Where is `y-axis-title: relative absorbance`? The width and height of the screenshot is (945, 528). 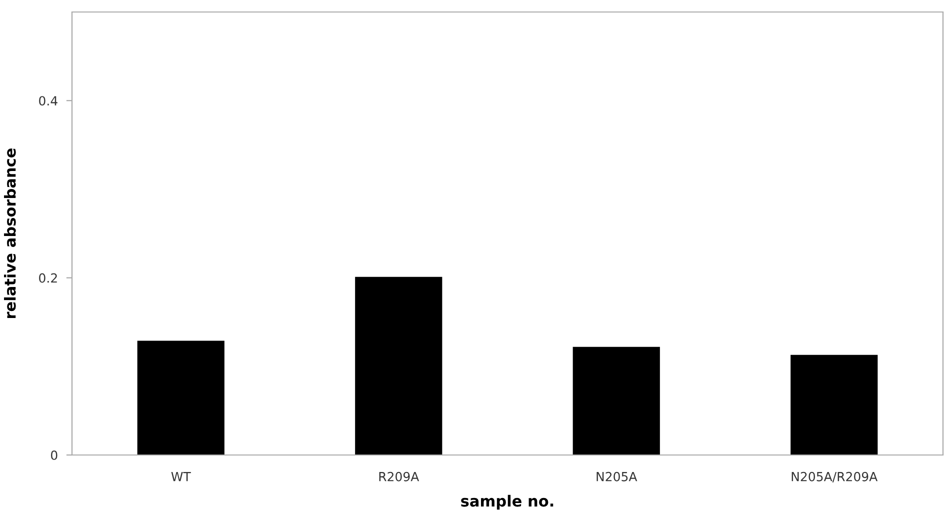
y-axis-title: relative absorbance is located at coordinates (10, 233).